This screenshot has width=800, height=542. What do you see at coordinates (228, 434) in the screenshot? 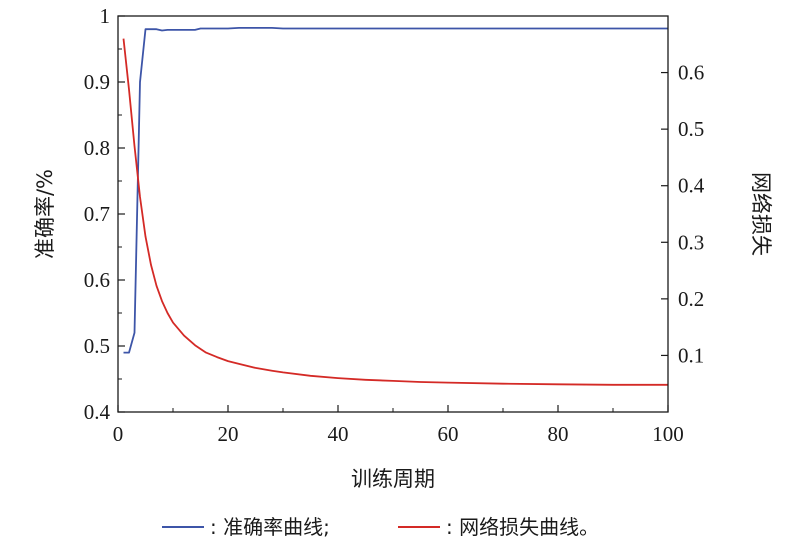
I see `x-tick-label: 20` at bounding box center [228, 434].